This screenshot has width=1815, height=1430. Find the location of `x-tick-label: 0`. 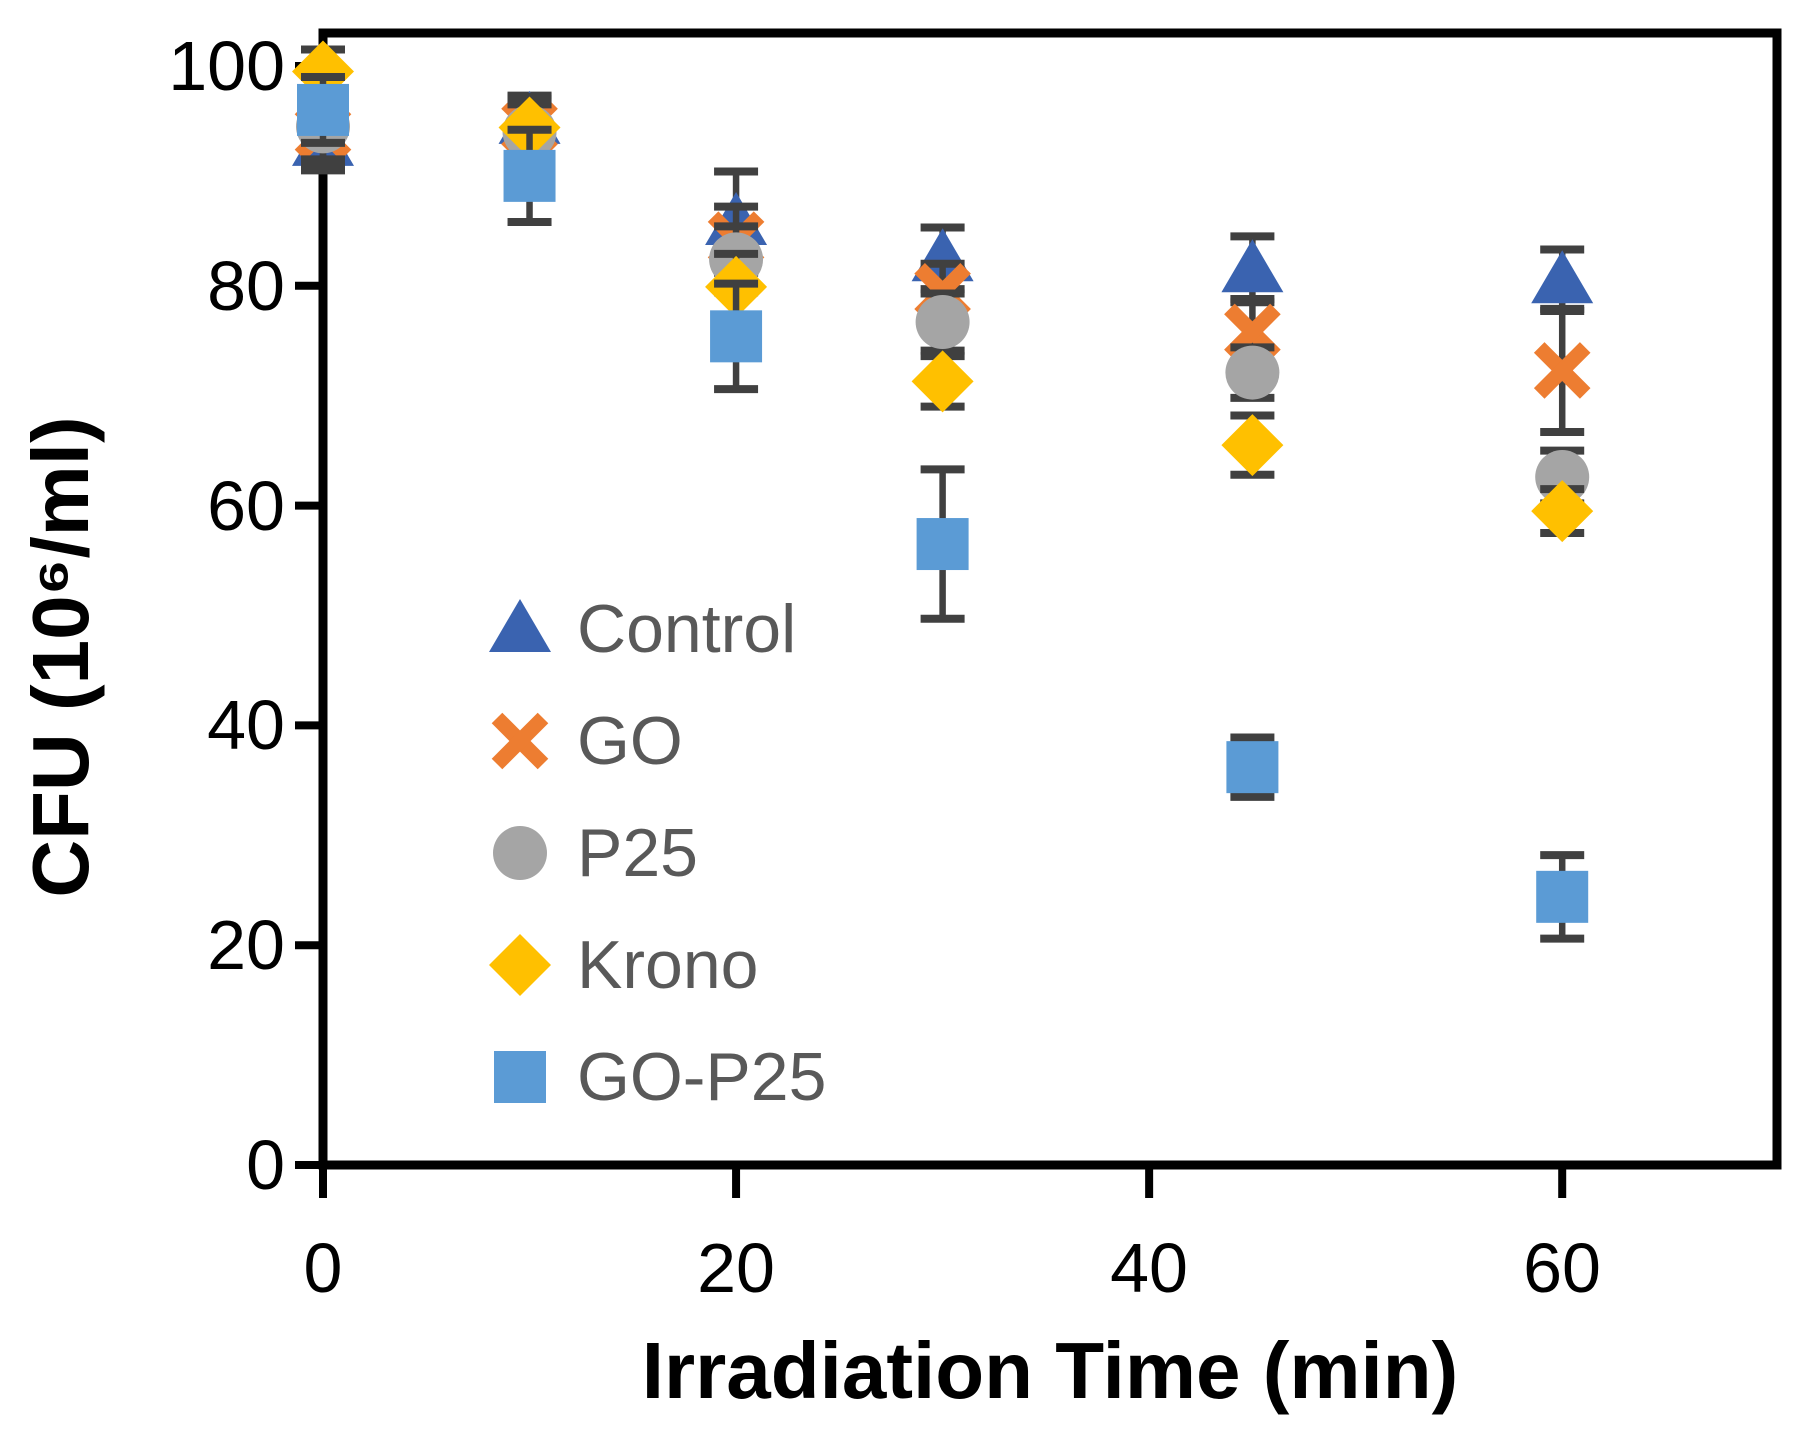

x-tick-label: 0 is located at coordinates (323, 1268).